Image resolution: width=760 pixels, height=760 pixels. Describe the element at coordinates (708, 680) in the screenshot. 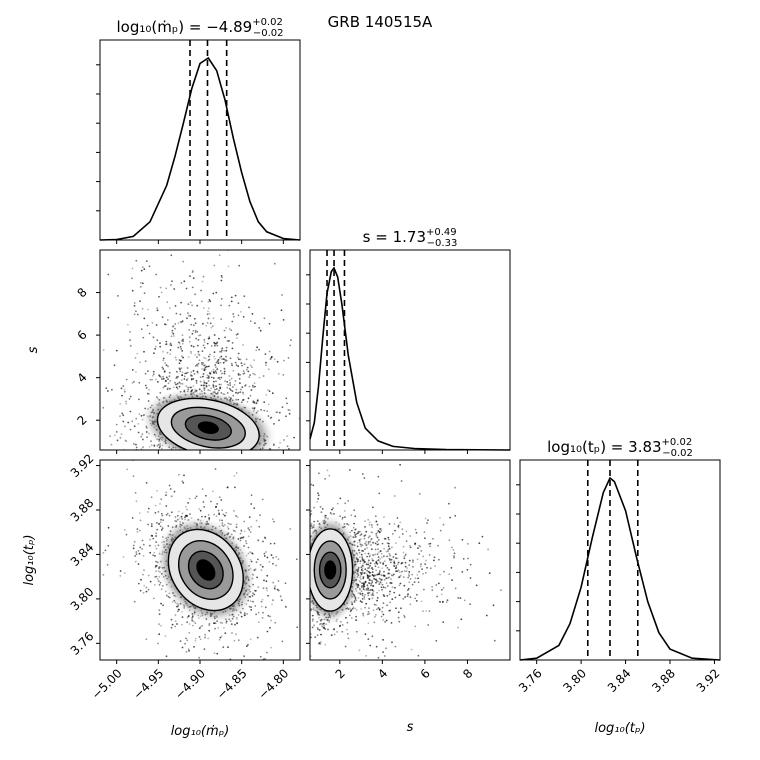

I see `x-tick-label: 3.92` at that location.